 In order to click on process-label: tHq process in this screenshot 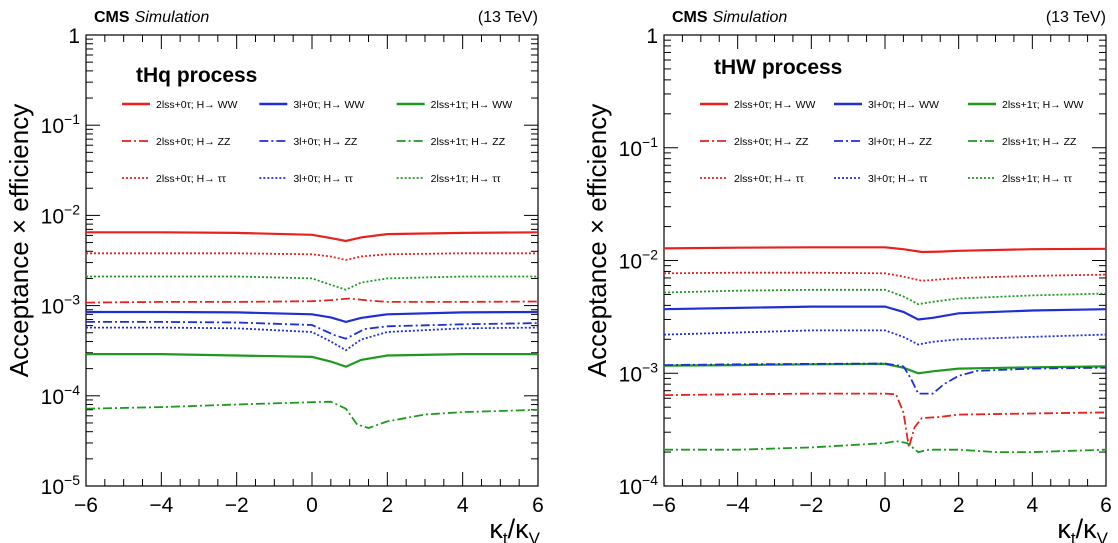, I will do `click(196, 75)`.